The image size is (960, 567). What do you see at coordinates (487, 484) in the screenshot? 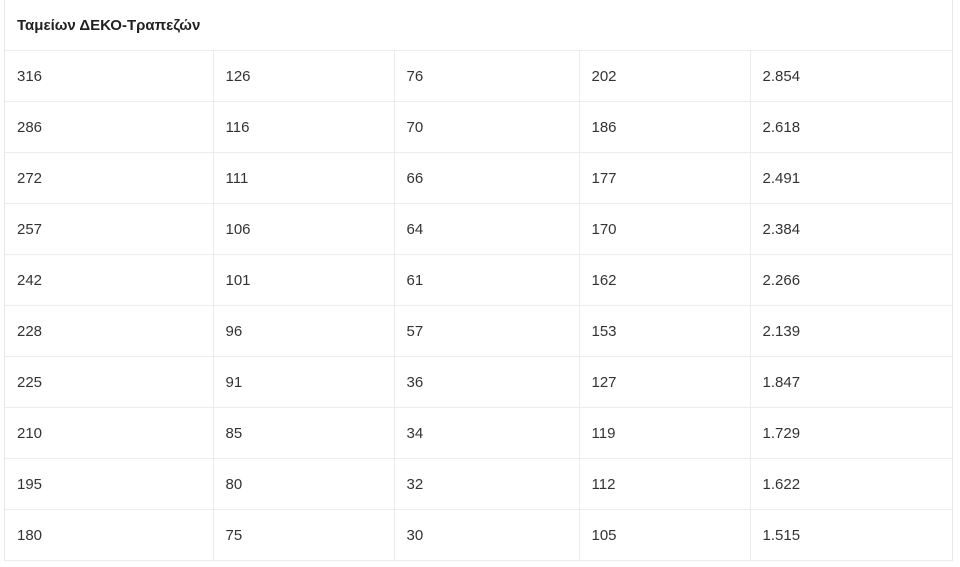
I see `table-cell: 32` at bounding box center [487, 484].